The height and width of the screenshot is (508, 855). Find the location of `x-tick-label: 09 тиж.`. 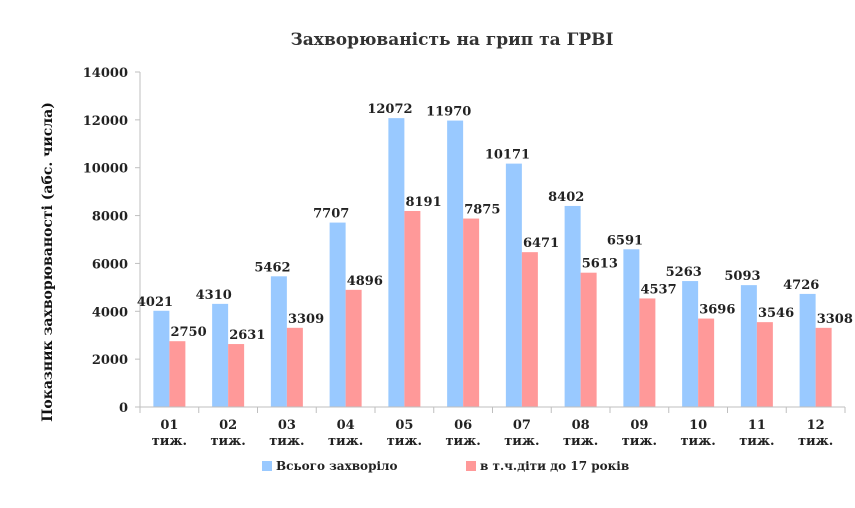

x-tick-label: 09 тиж. is located at coordinates (639, 433).